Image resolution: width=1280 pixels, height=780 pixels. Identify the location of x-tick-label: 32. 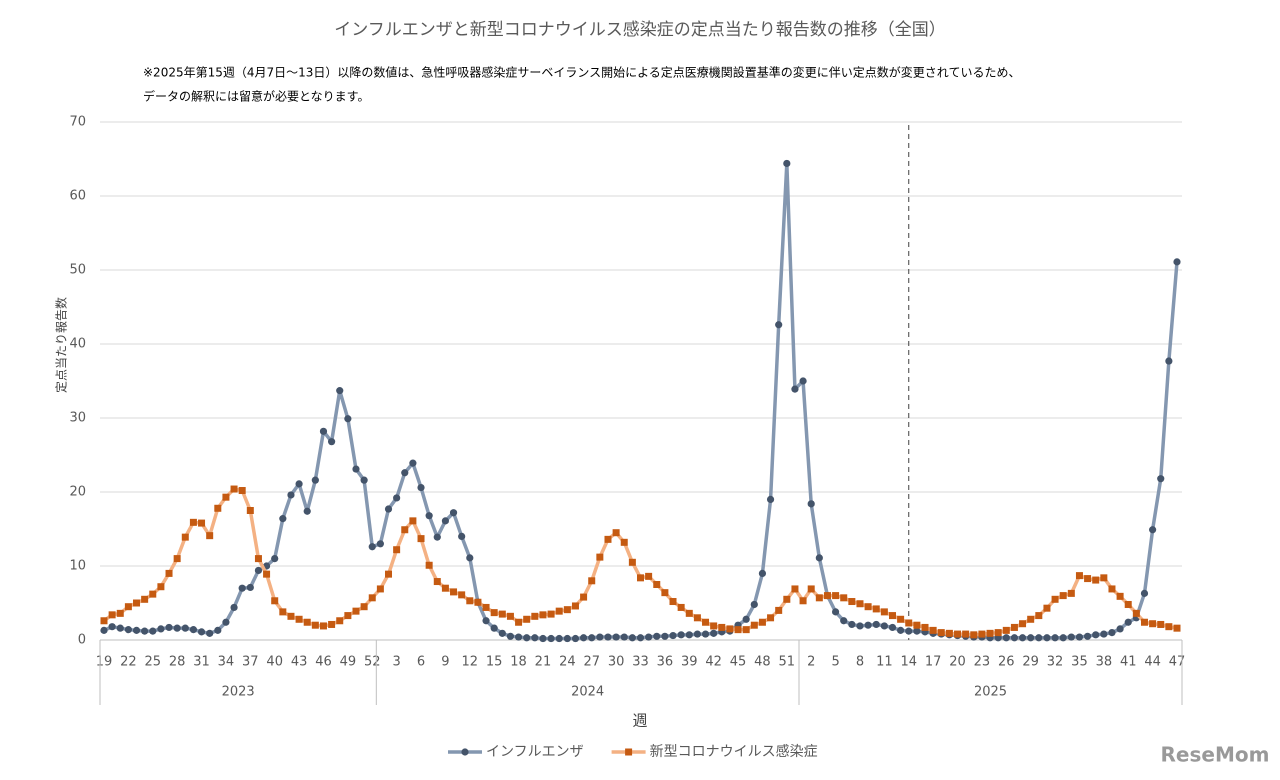
(1055, 662).